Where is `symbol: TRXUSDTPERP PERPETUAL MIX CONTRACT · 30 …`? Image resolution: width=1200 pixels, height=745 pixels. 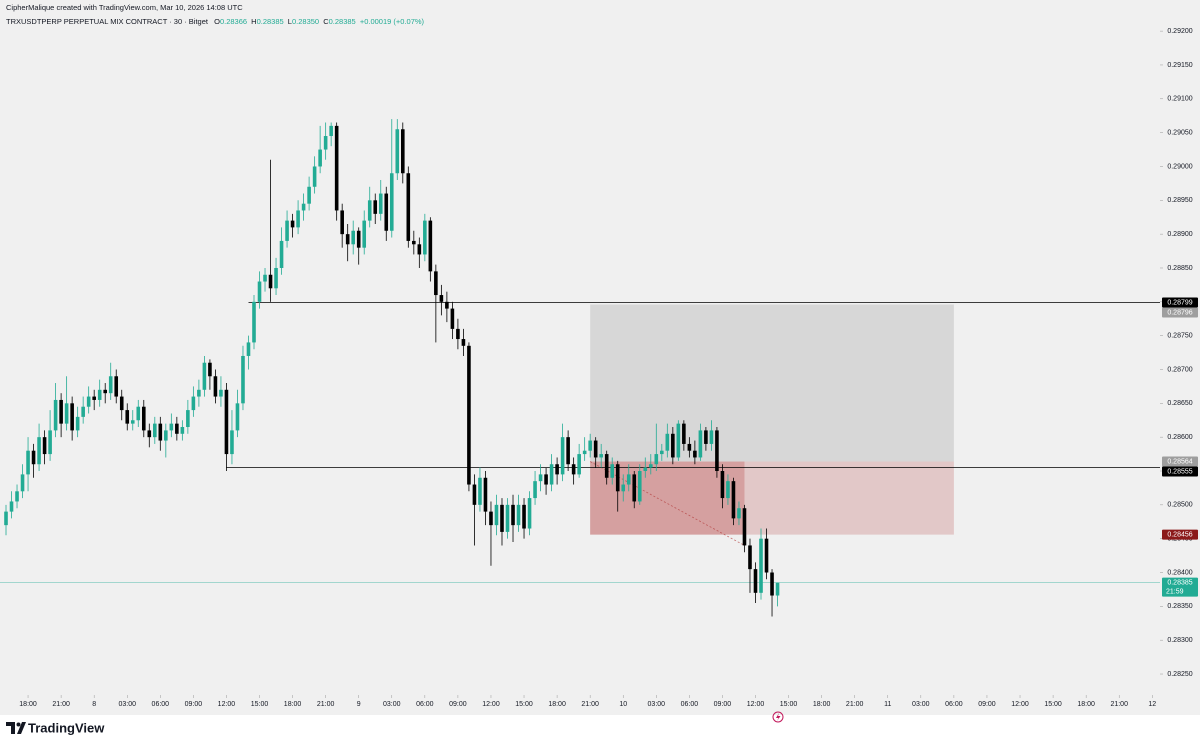 symbol: TRXUSDTPERP PERPETUAL MIX CONTRACT · 30 … is located at coordinates (107, 21).